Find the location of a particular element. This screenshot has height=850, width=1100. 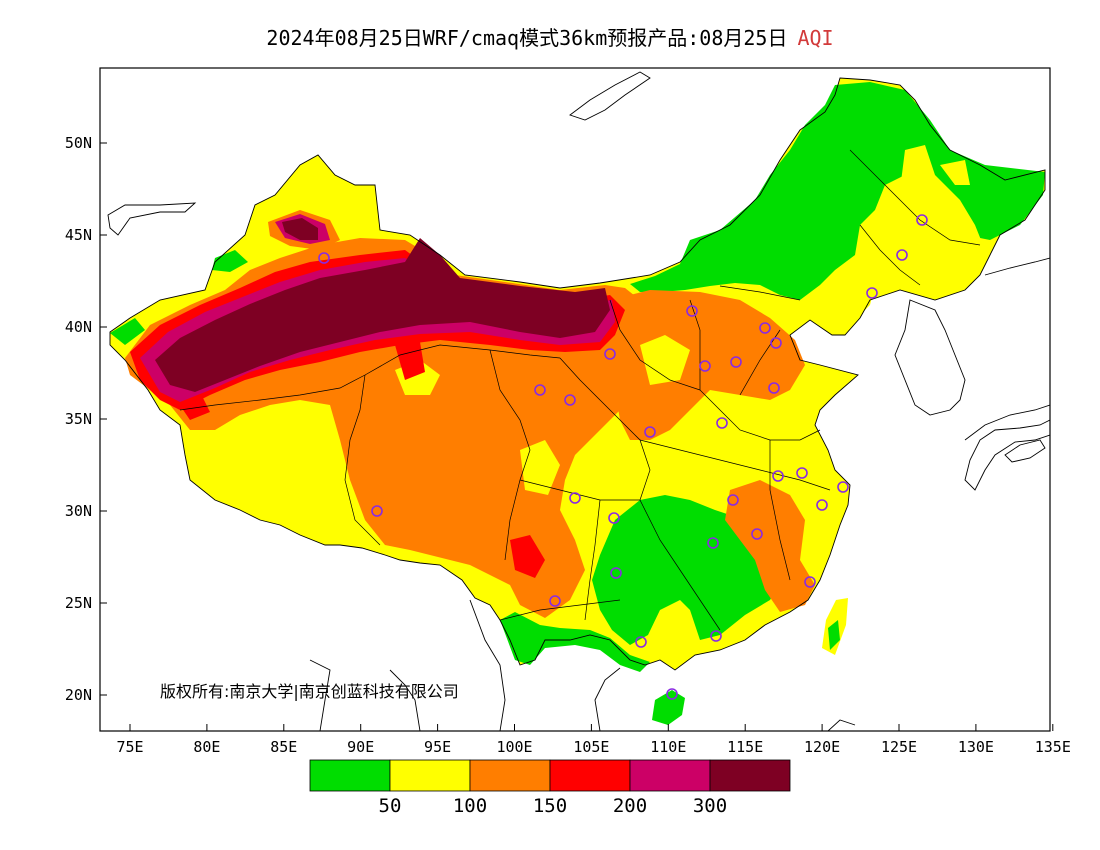

lat-tick-label: 40N is located at coordinates (78, 327).